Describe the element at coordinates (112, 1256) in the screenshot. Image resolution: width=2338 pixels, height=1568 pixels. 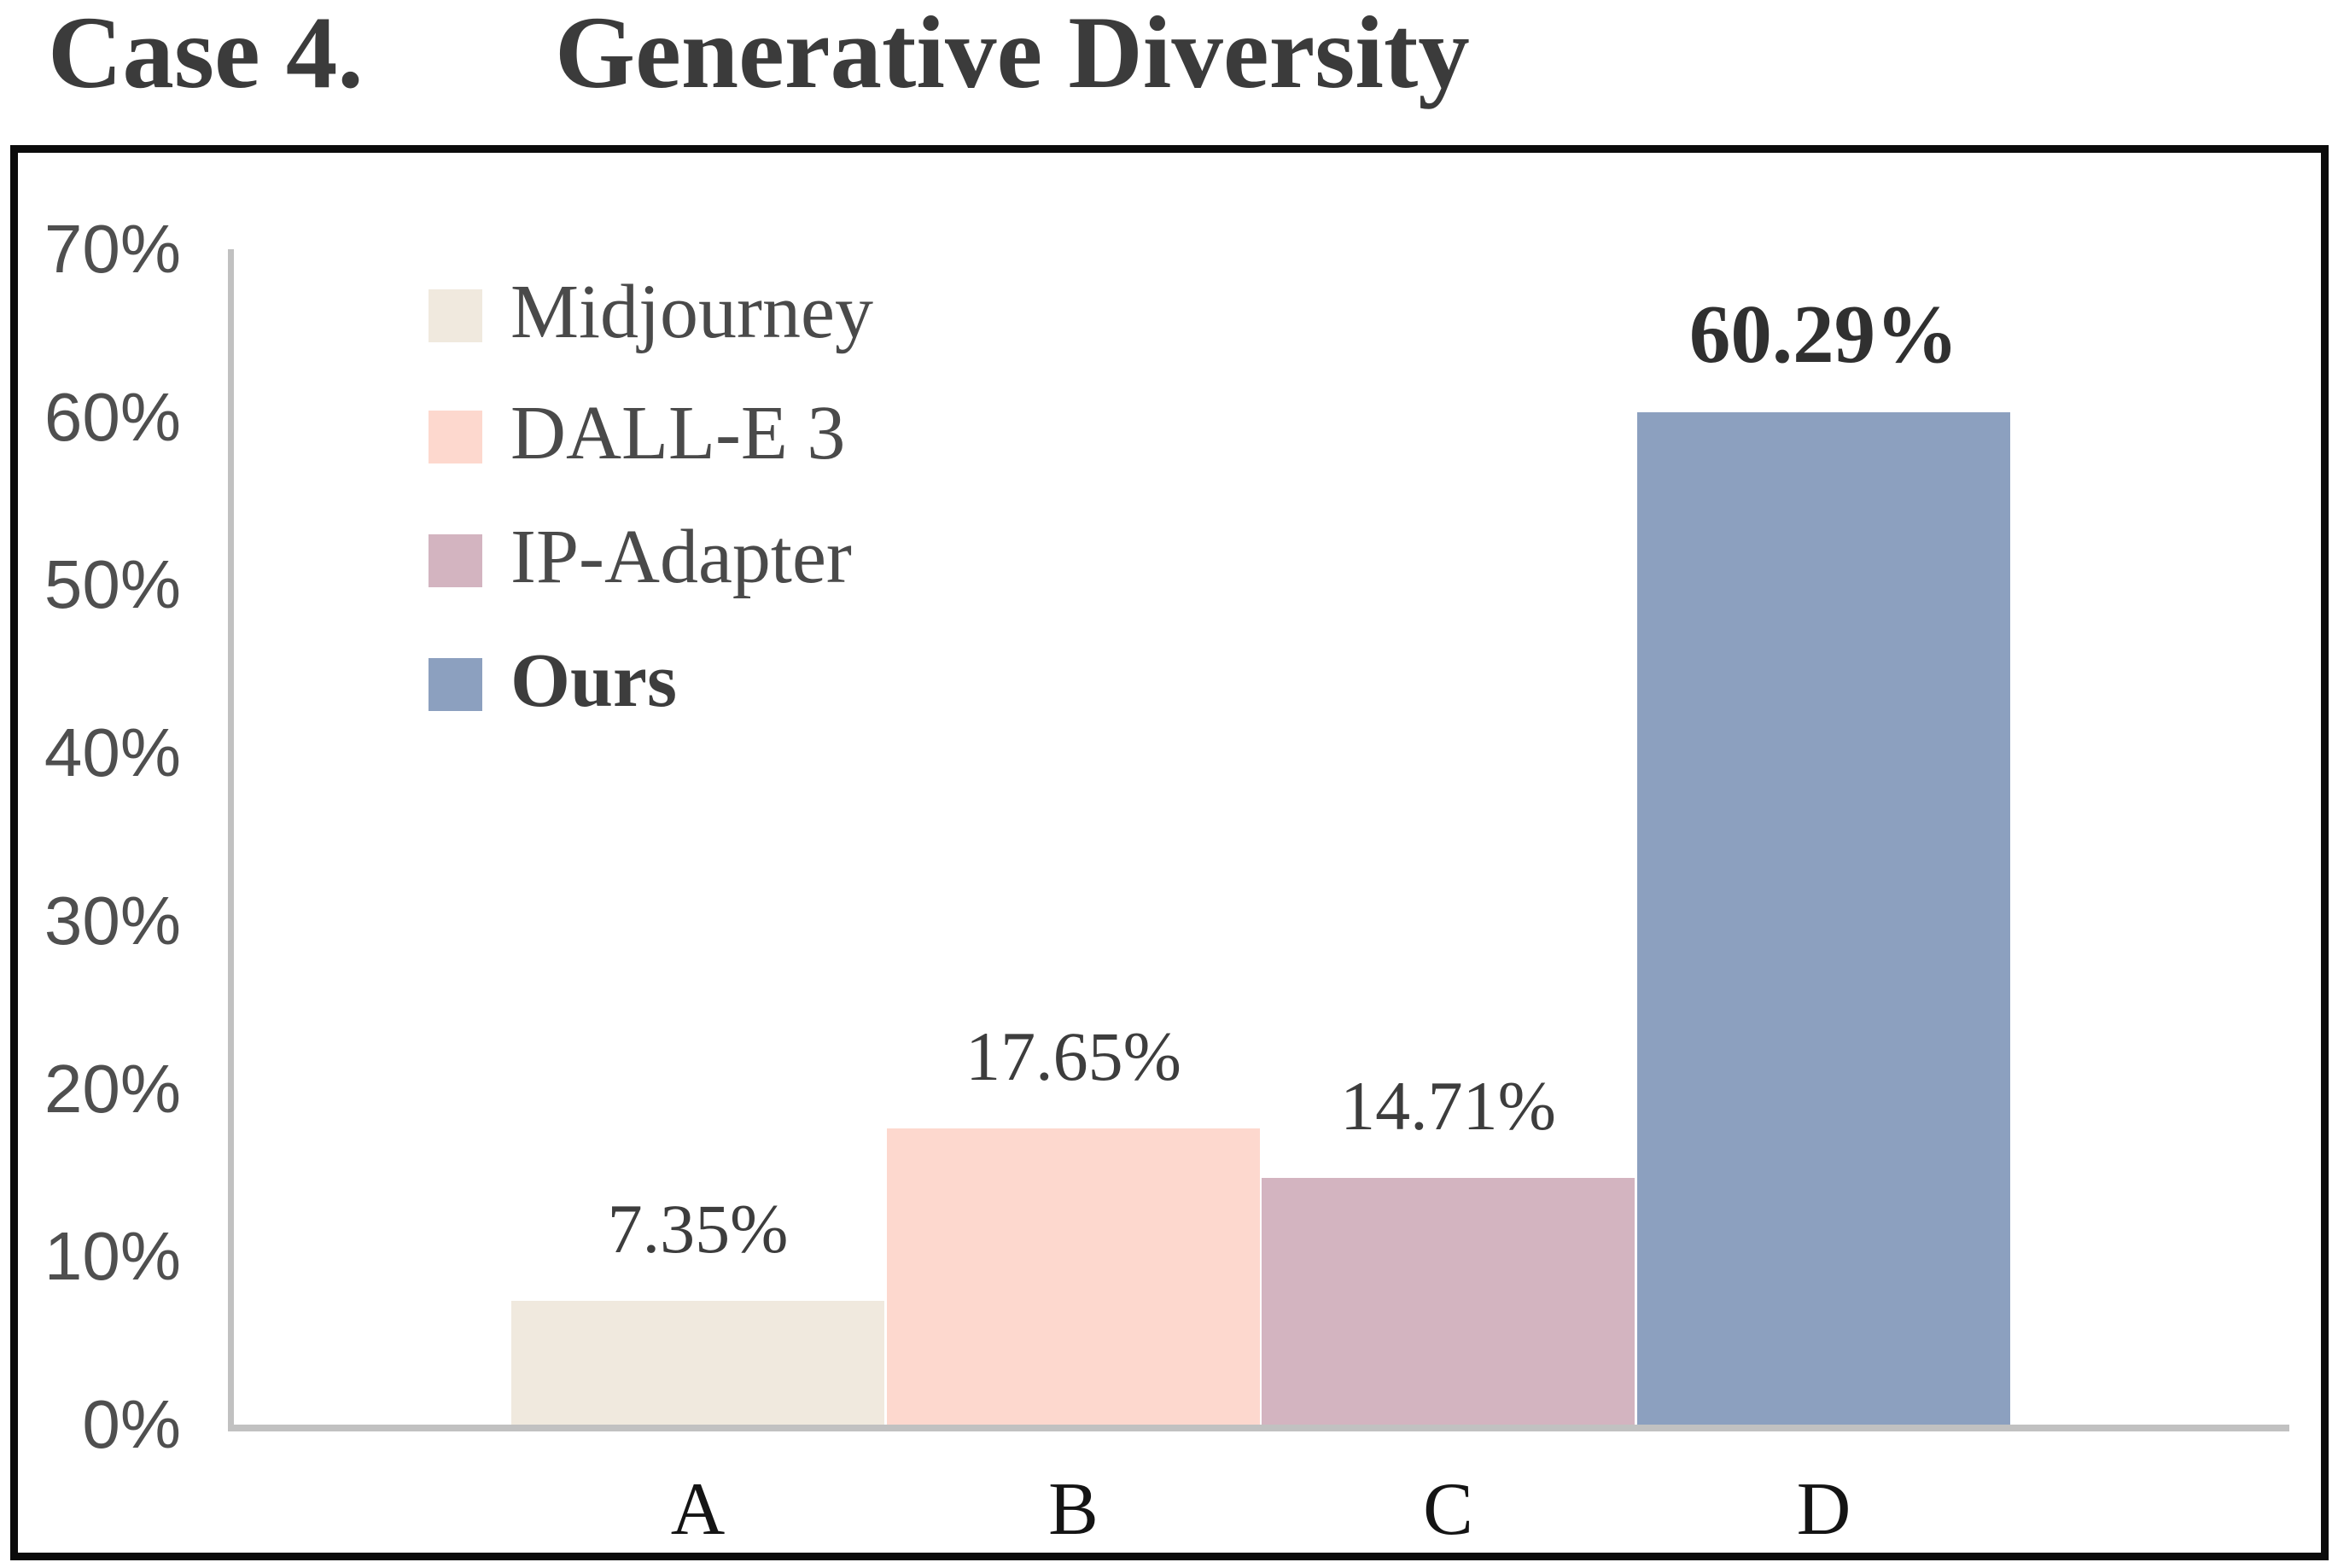
I see `y-axis-tick-label: 10%` at that location.